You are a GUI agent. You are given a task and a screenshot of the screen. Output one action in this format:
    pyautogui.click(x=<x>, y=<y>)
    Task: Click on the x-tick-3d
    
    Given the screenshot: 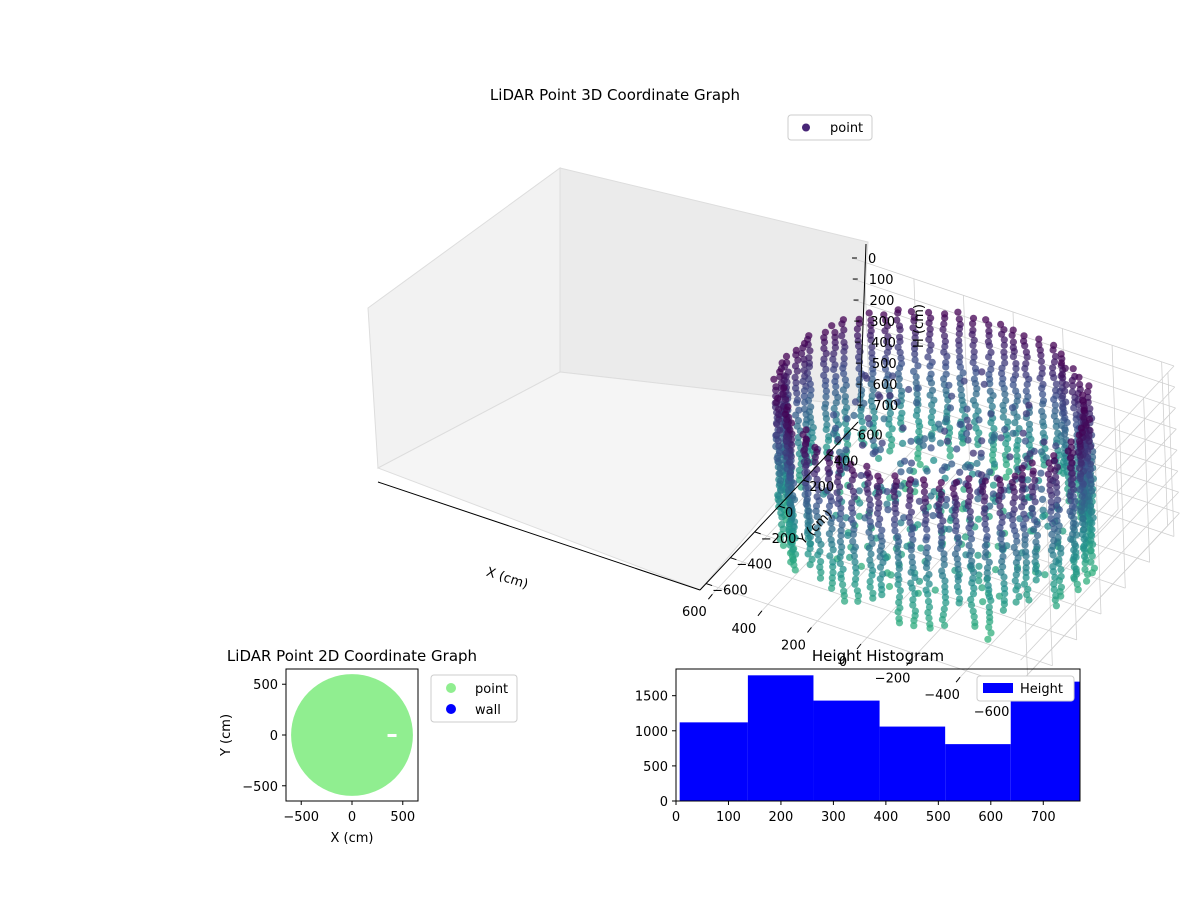 What is the action you would take?
    pyautogui.click(x=908, y=663)
    